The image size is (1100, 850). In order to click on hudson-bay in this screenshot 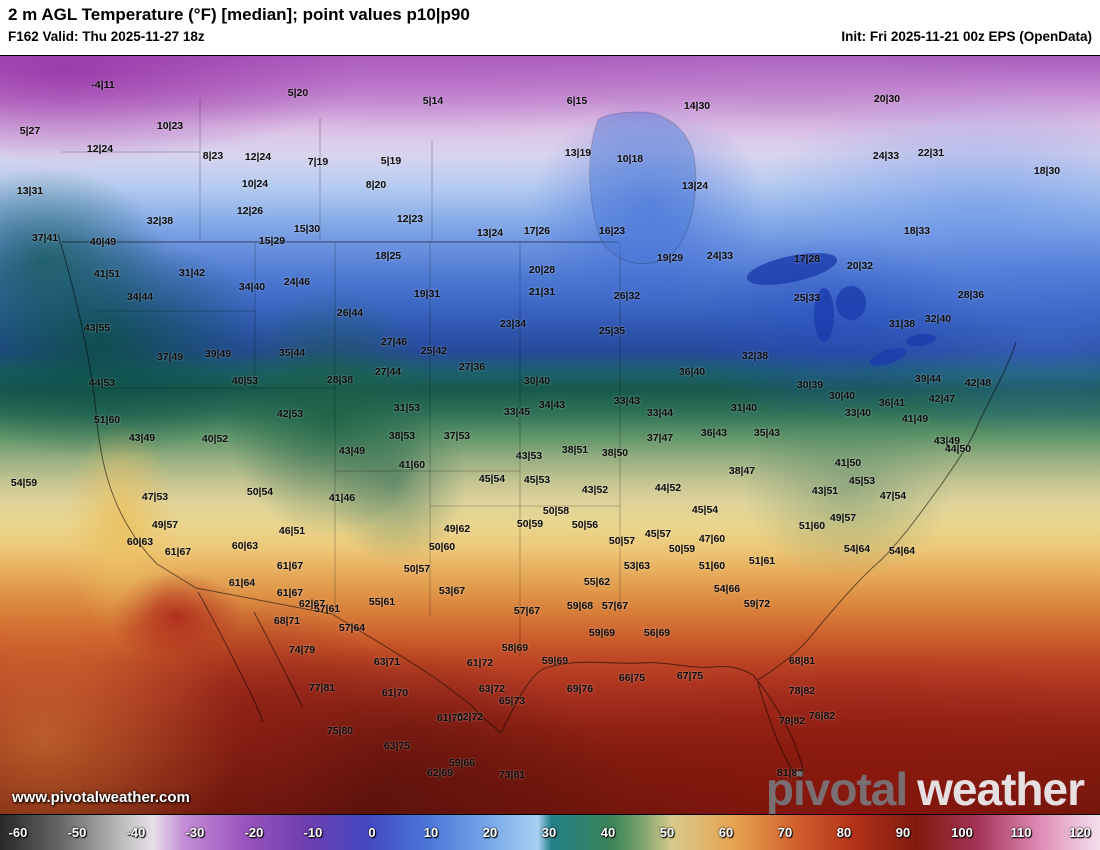, I will do `click(643, 187)`.